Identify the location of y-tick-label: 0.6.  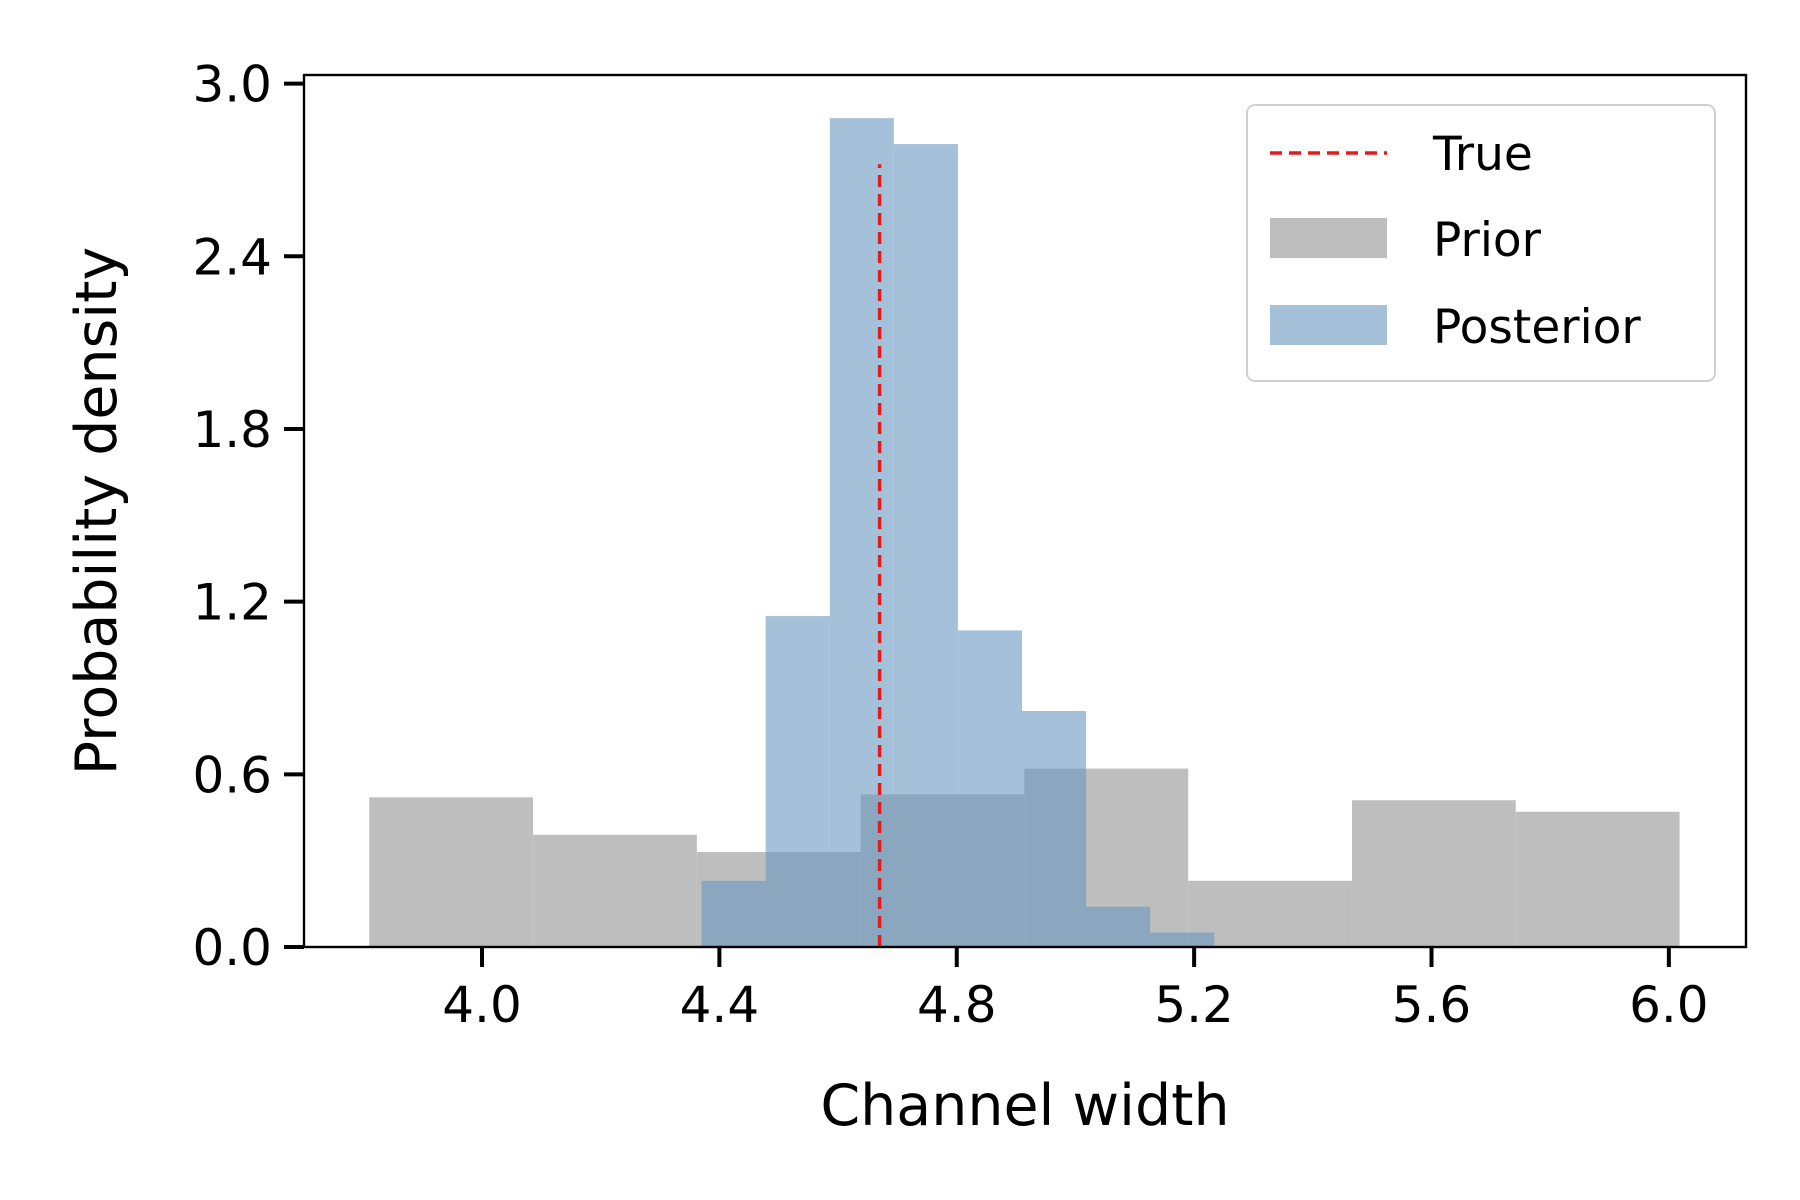
(232, 775).